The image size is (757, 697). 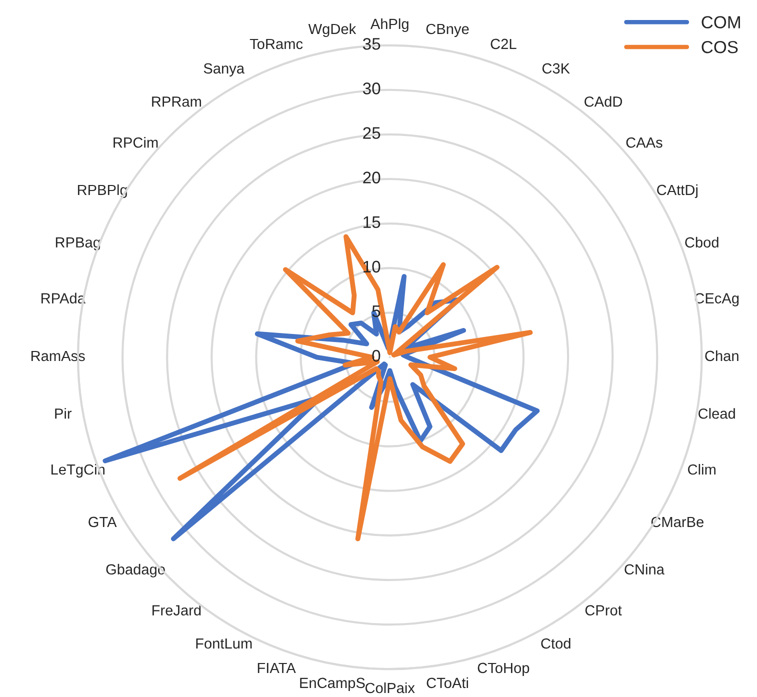 I want to click on spoke-label: RPBPlg, so click(x=102, y=191).